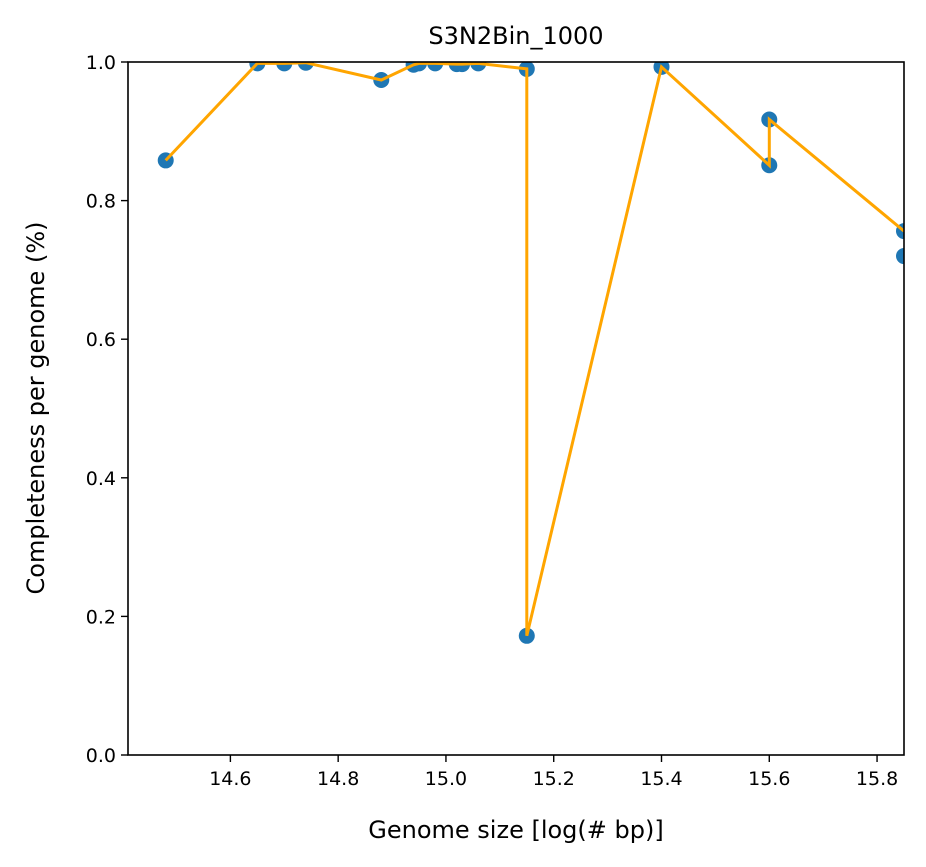 The image size is (926, 867). What do you see at coordinates (446, 779) in the screenshot?
I see `x-tick-label: 15.0` at bounding box center [446, 779].